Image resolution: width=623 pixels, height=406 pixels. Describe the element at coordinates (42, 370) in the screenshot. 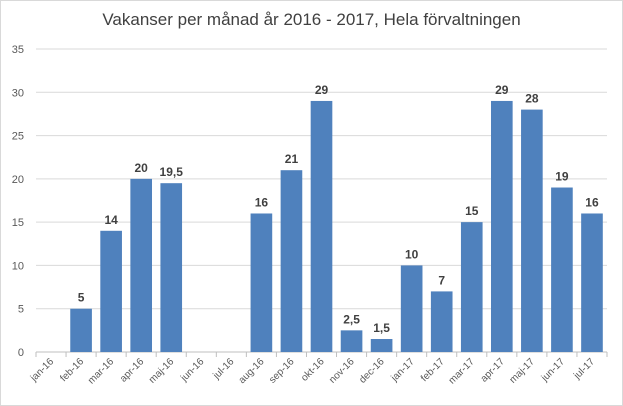

I see `x-tick-label: jan-16` at that location.